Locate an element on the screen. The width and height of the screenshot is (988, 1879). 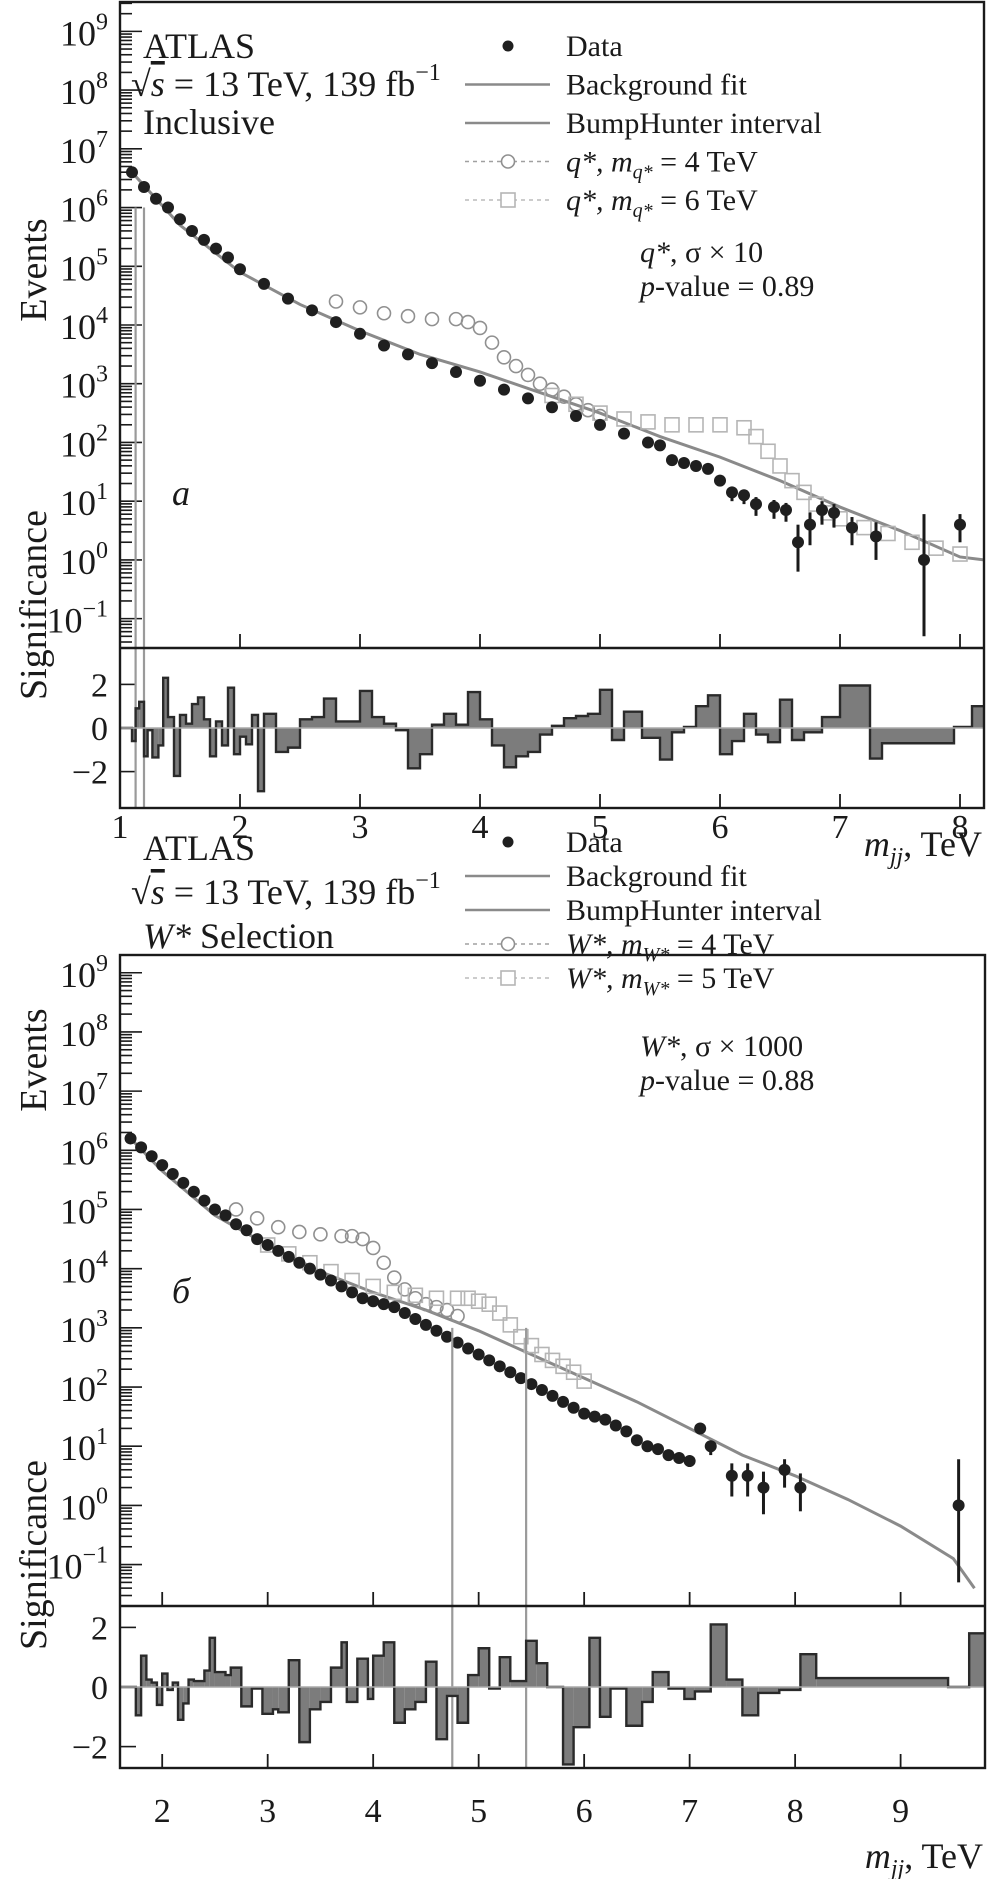
y-tick-label: 10² is located at coordinates (84, 1387).